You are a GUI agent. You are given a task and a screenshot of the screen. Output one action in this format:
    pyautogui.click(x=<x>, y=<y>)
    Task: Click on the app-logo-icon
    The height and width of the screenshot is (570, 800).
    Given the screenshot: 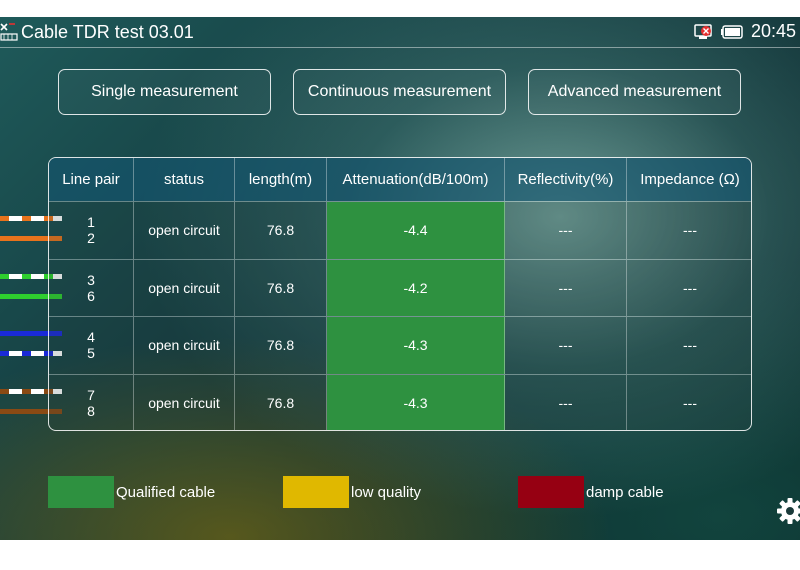 What is the action you would take?
    pyautogui.click(x=9, y=32)
    